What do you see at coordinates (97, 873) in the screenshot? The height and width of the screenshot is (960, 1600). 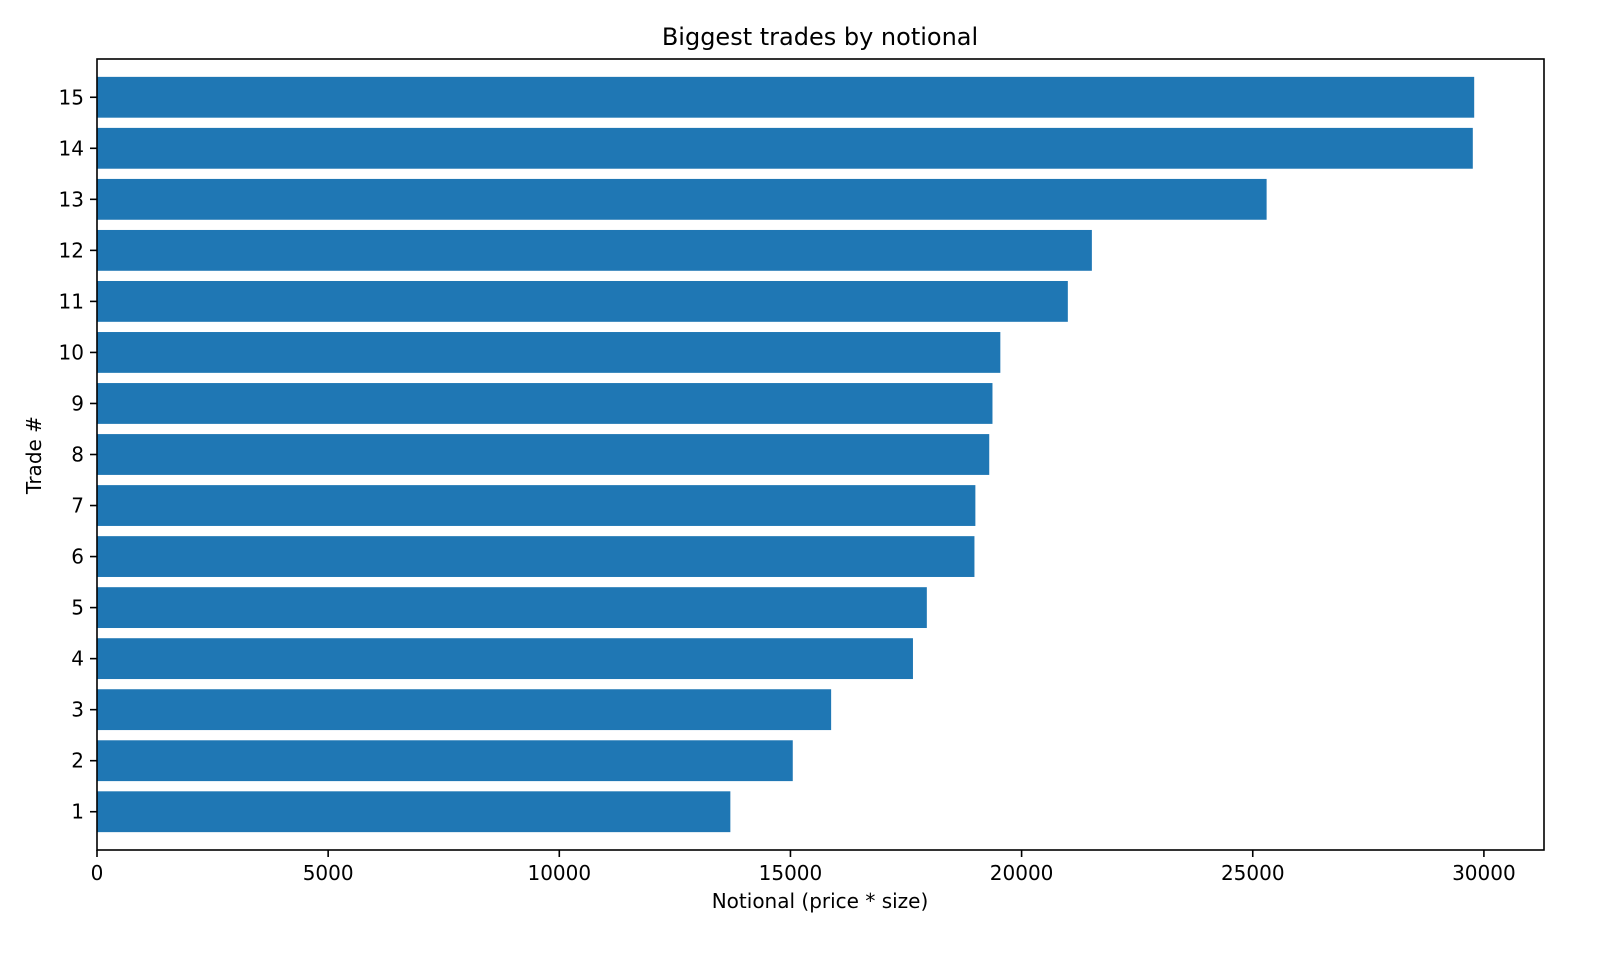 I see `x-tick-label: 0` at bounding box center [97, 873].